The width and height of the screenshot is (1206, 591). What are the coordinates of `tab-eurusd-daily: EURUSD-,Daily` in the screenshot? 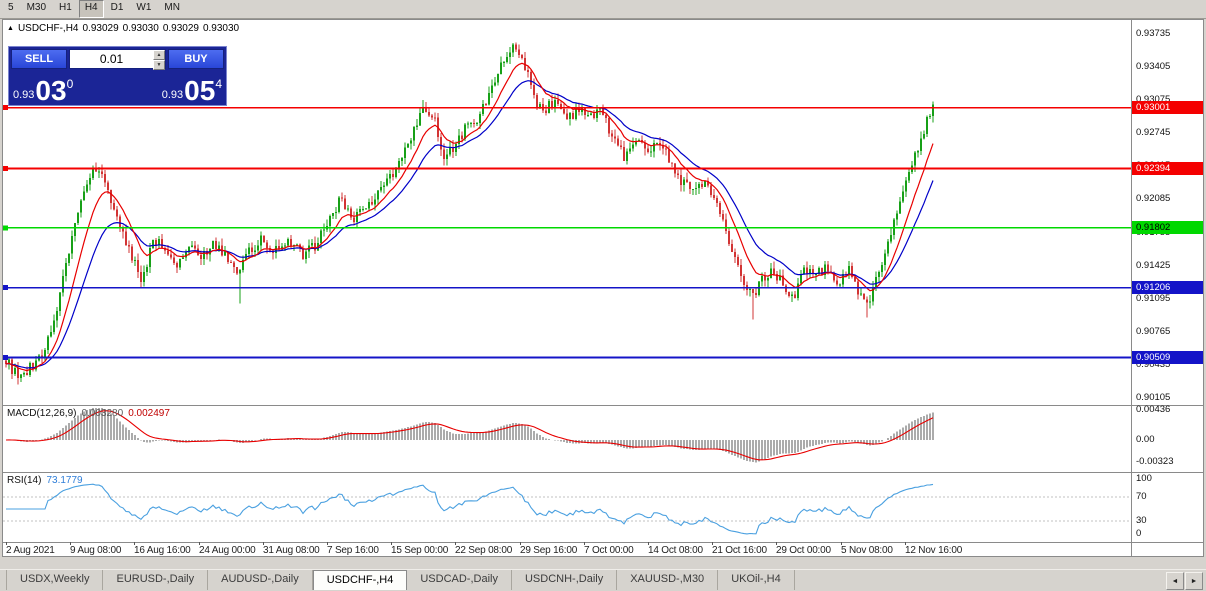 It's located at (156, 580).